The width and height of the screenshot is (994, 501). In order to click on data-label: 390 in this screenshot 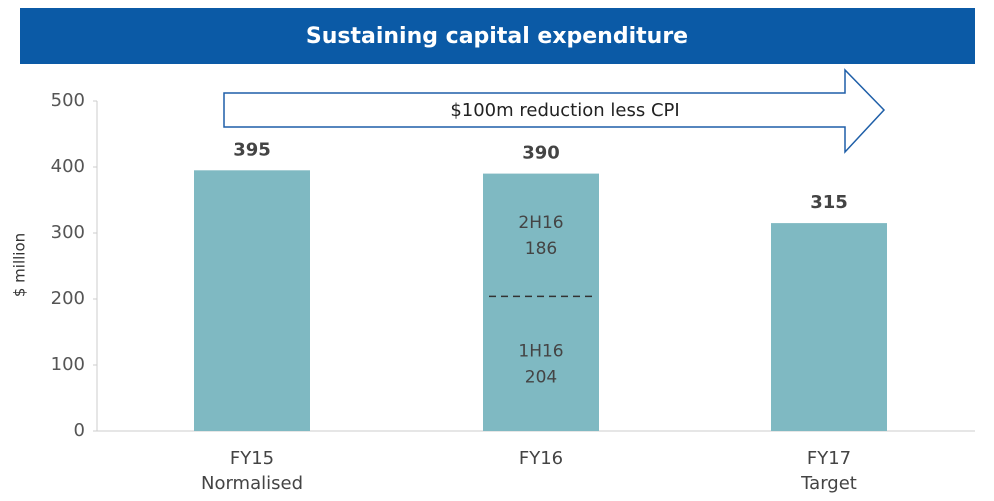, I will do `click(541, 153)`.